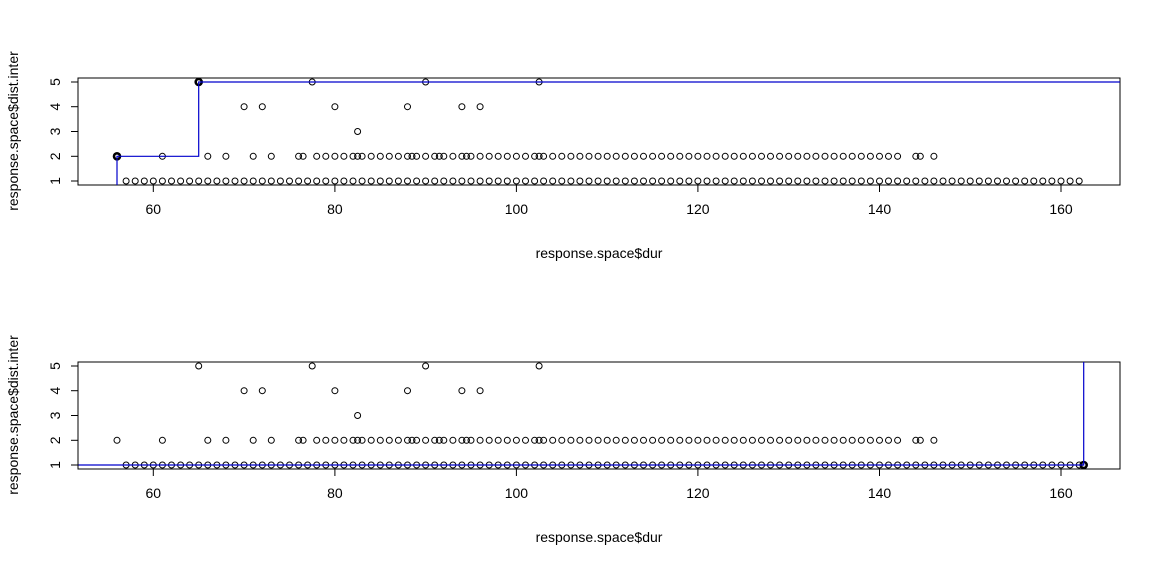  Describe the element at coordinates (880, 493) in the screenshot. I see `x-tick-label: 140` at that location.